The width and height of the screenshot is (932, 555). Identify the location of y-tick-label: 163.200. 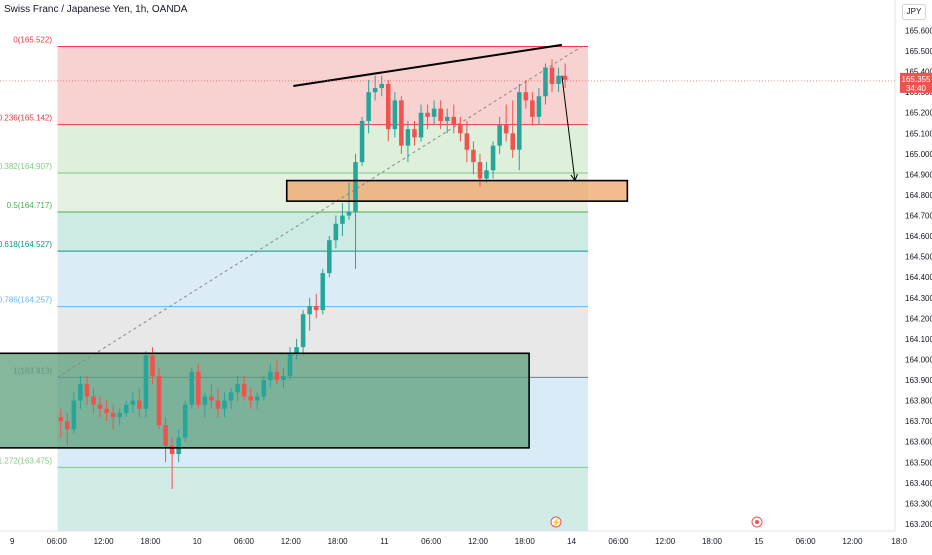
(918, 524).